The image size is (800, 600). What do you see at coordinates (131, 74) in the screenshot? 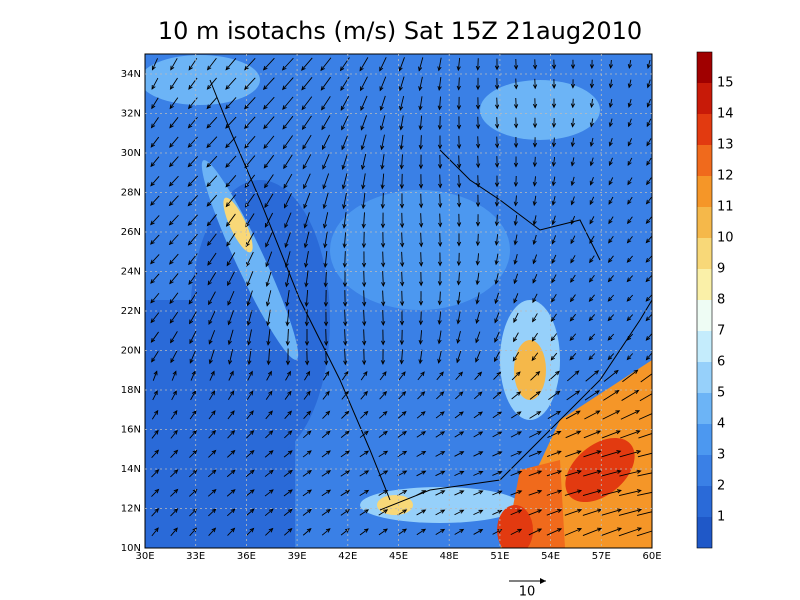
I see `lat-label: 34N` at bounding box center [131, 74].